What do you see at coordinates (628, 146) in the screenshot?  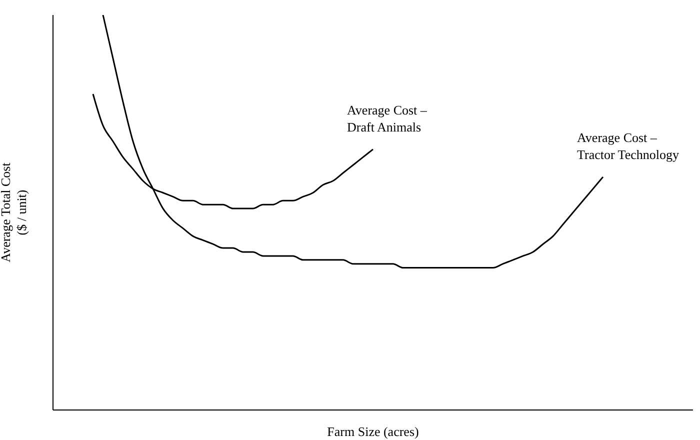 I see `text: Average Cost – Tractor Technology` at bounding box center [628, 146].